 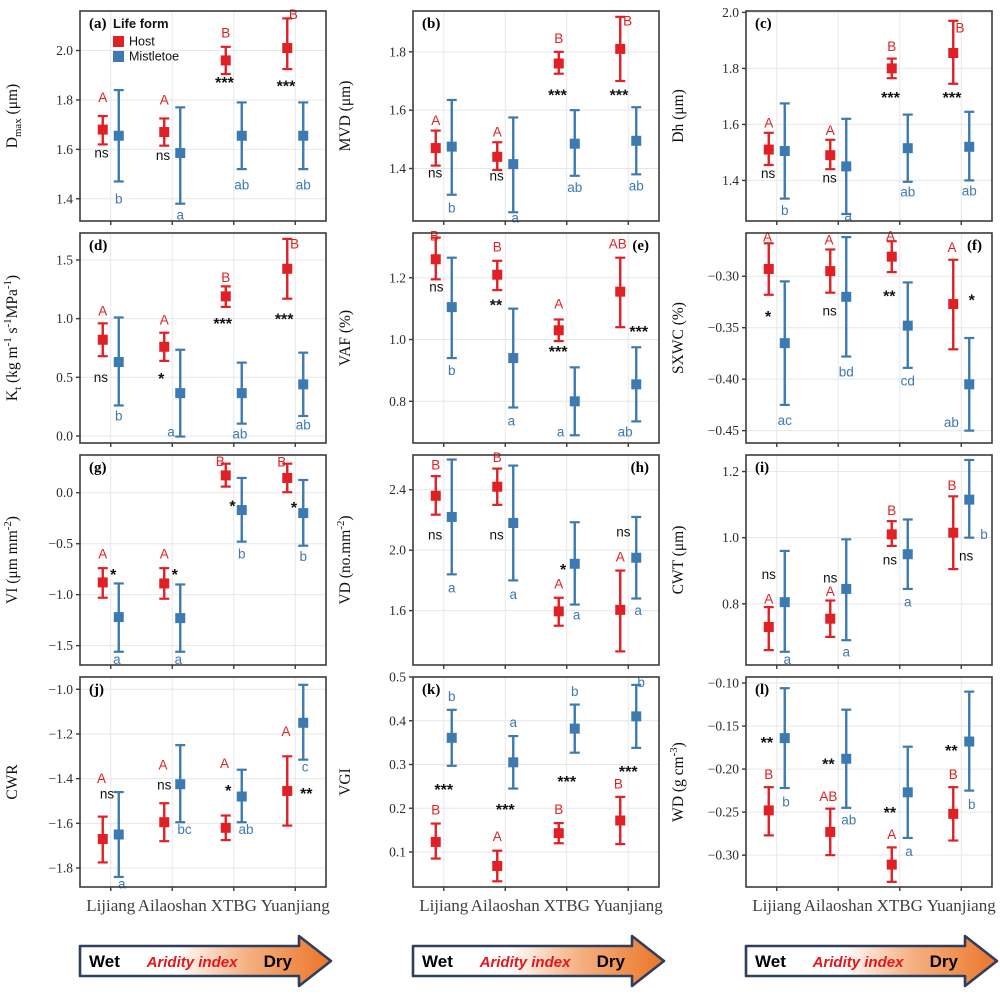 I want to click on y-axis: 0.1 0.2 0.3 0.4 0.5, so click(x=401, y=765).